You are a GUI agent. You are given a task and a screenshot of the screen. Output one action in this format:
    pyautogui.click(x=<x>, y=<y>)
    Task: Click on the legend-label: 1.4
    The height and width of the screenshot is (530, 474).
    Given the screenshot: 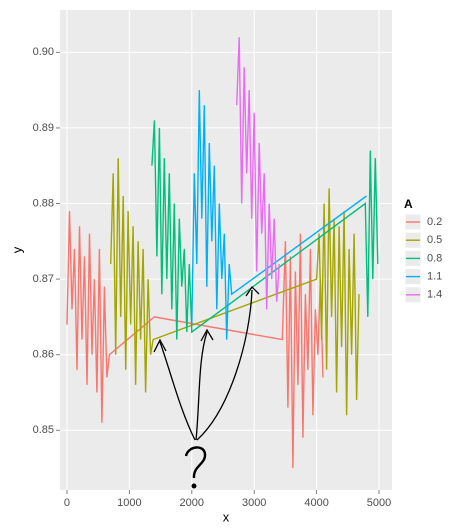 What is the action you would take?
    pyautogui.click(x=434, y=295)
    